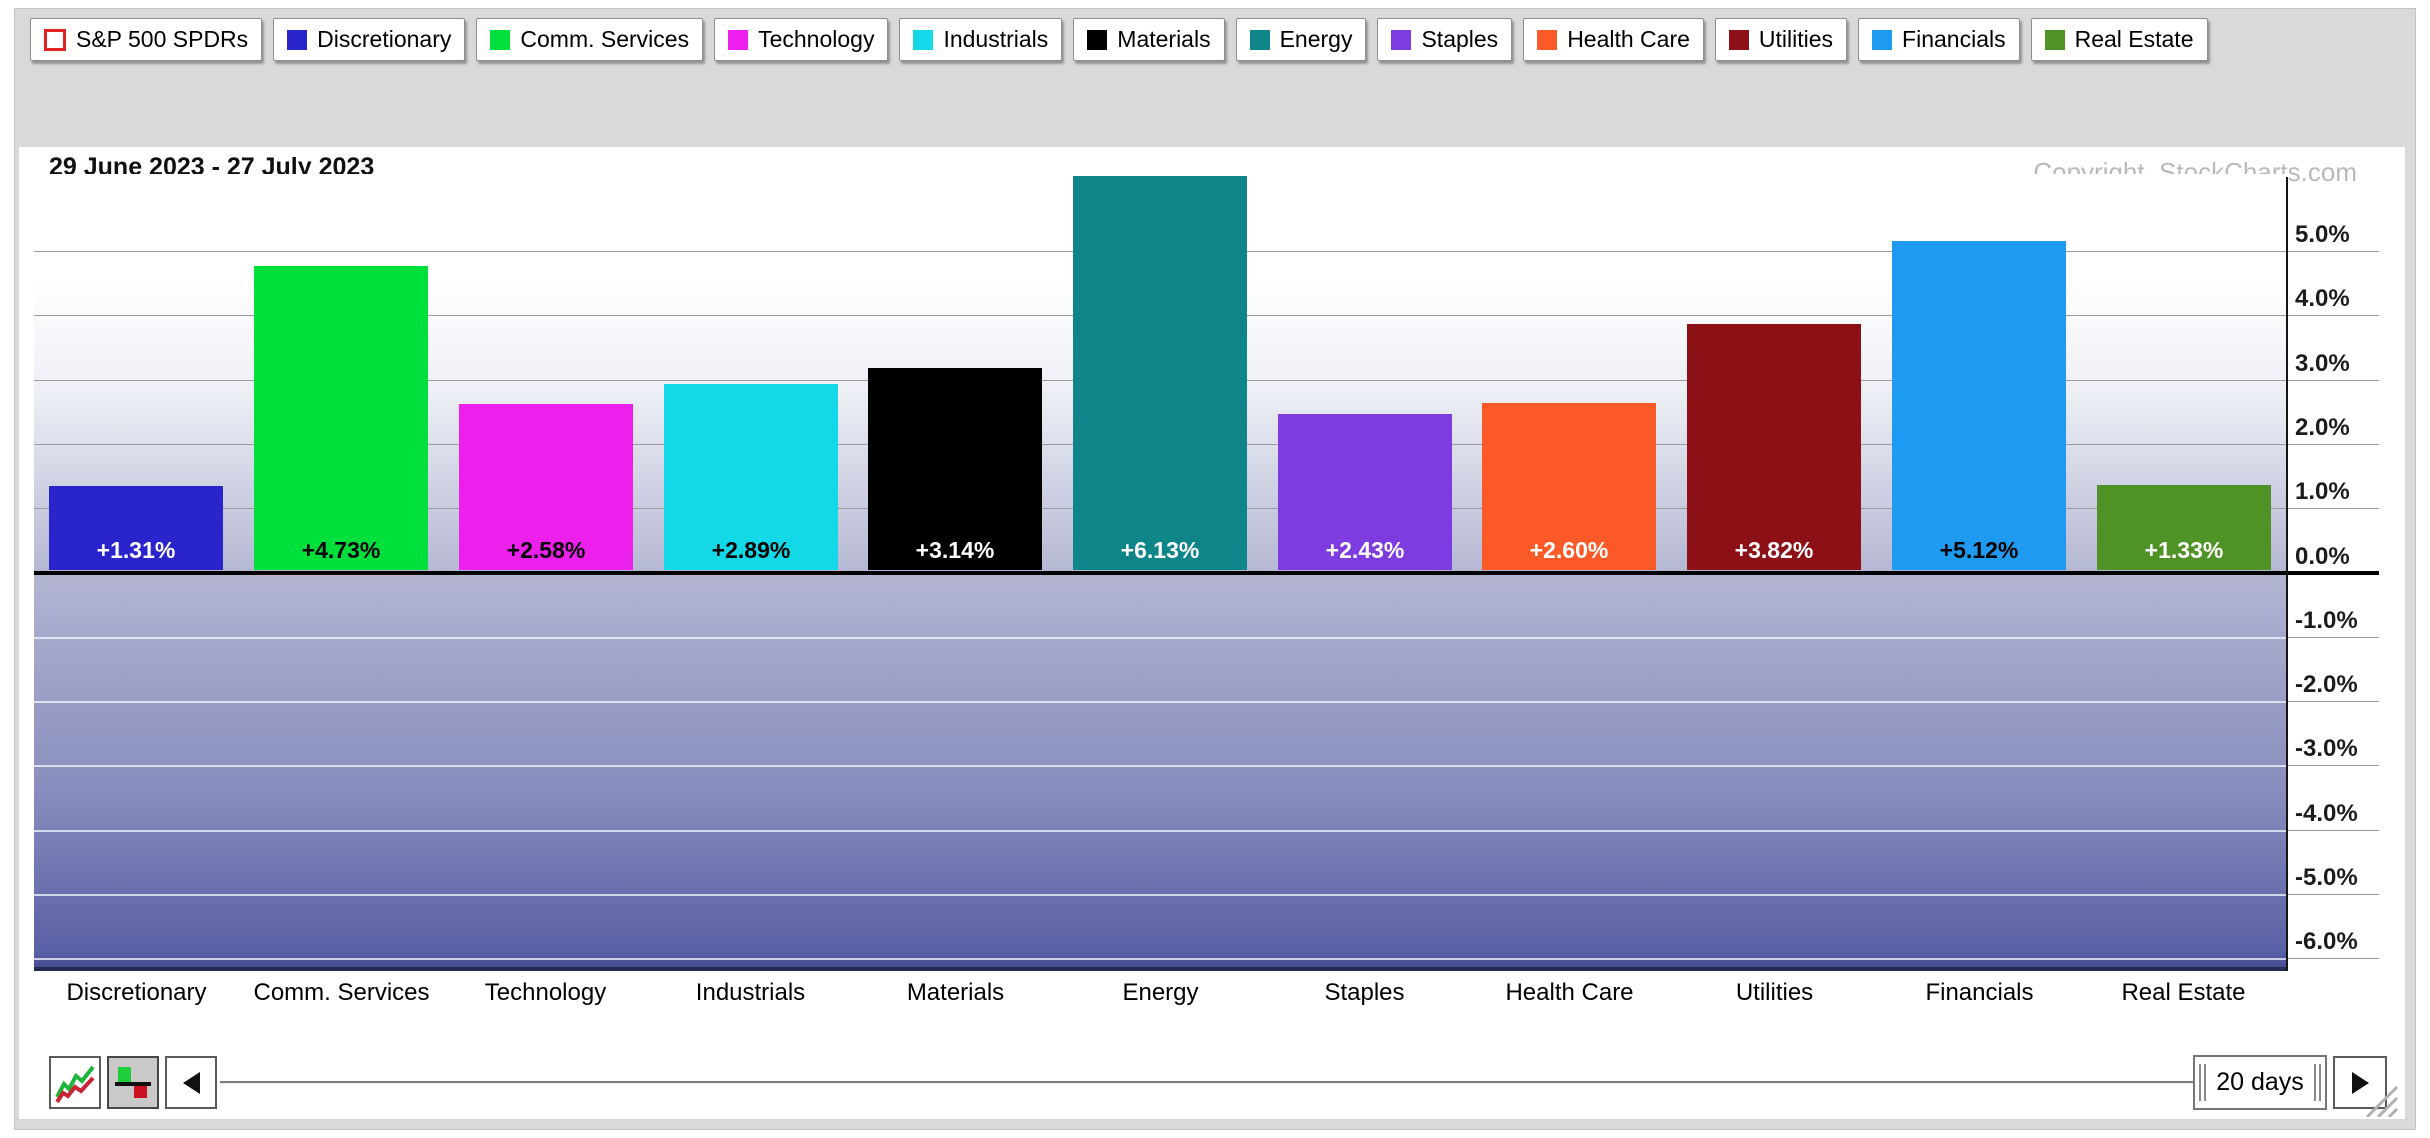 Image resolution: width=2430 pixels, height=1138 pixels. What do you see at coordinates (751, 477) in the screenshot?
I see `bar-industrials: +2.89%` at bounding box center [751, 477].